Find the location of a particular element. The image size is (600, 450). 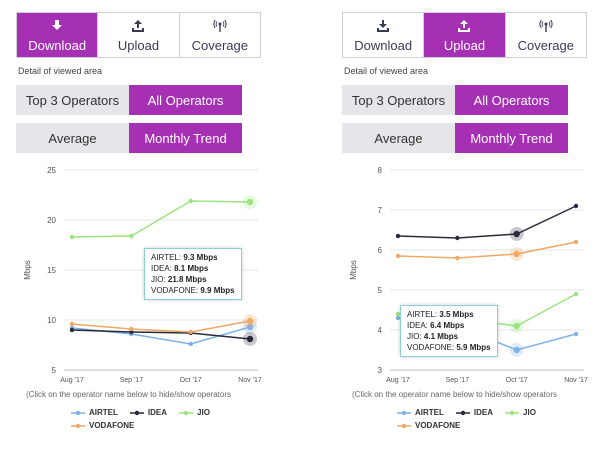

y-tick-label: 7 is located at coordinates (380, 210).